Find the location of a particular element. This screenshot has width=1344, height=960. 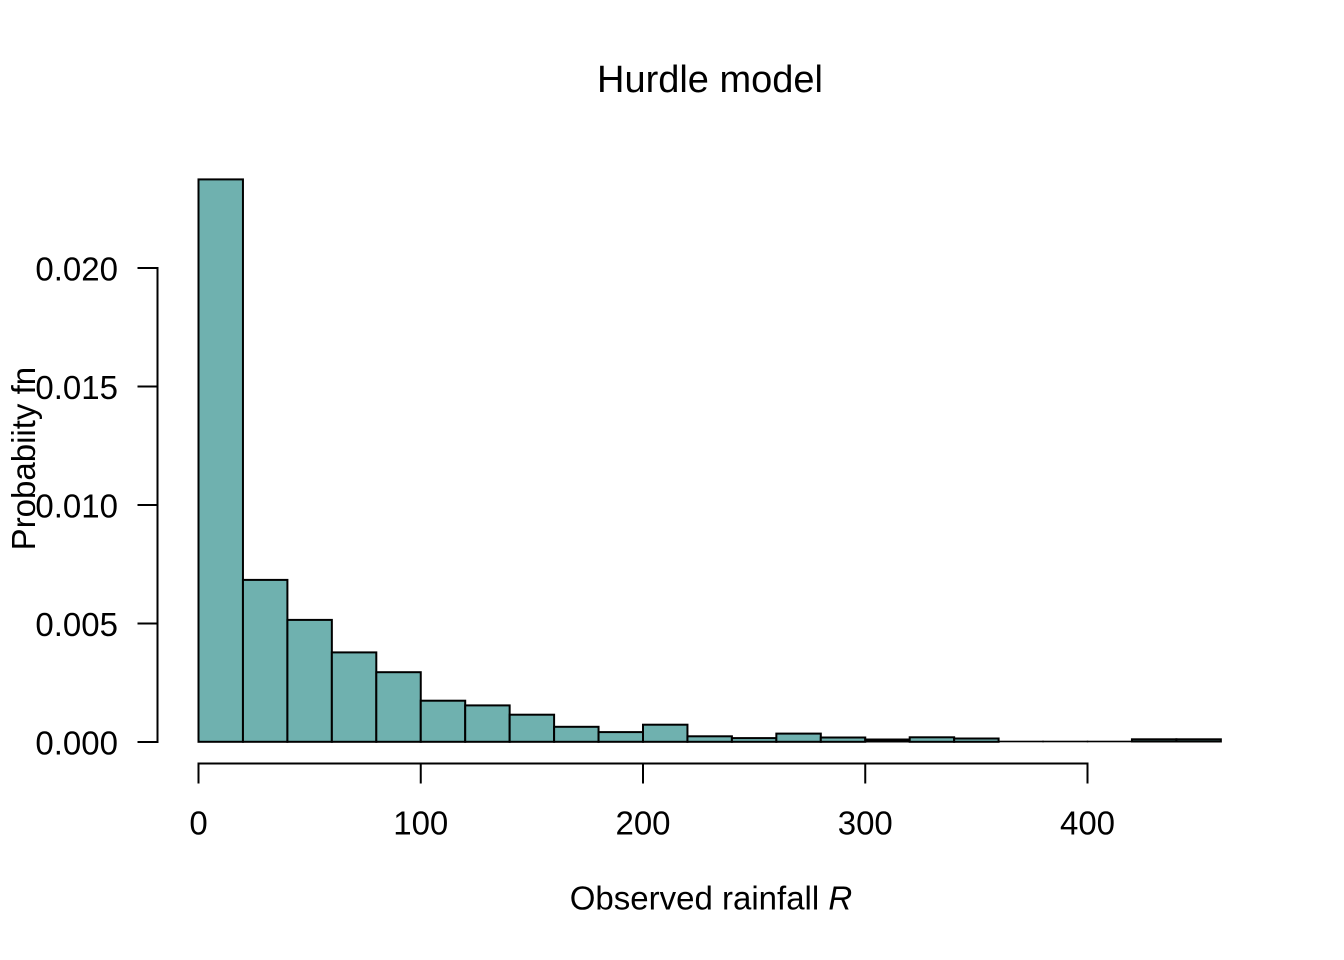

svg-text: 100 is located at coordinates (420, 823).